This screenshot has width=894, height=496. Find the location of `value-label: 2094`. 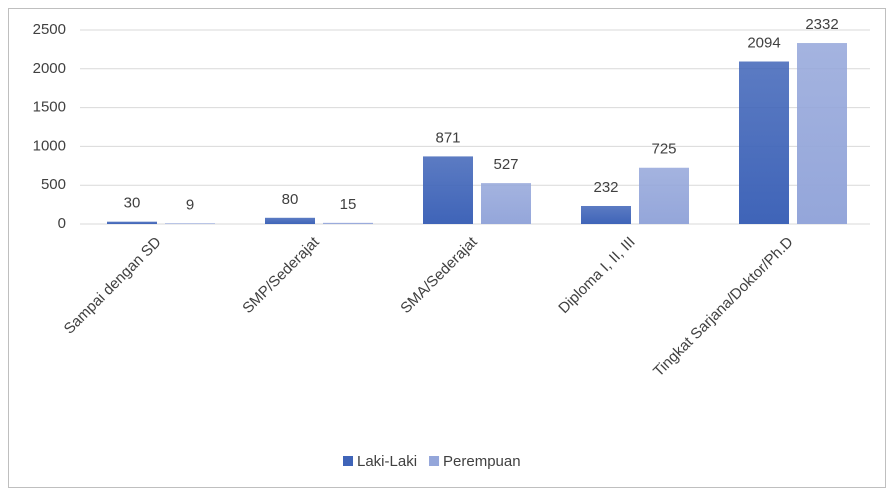

value-label: 2094 is located at coordinates (763, 42).